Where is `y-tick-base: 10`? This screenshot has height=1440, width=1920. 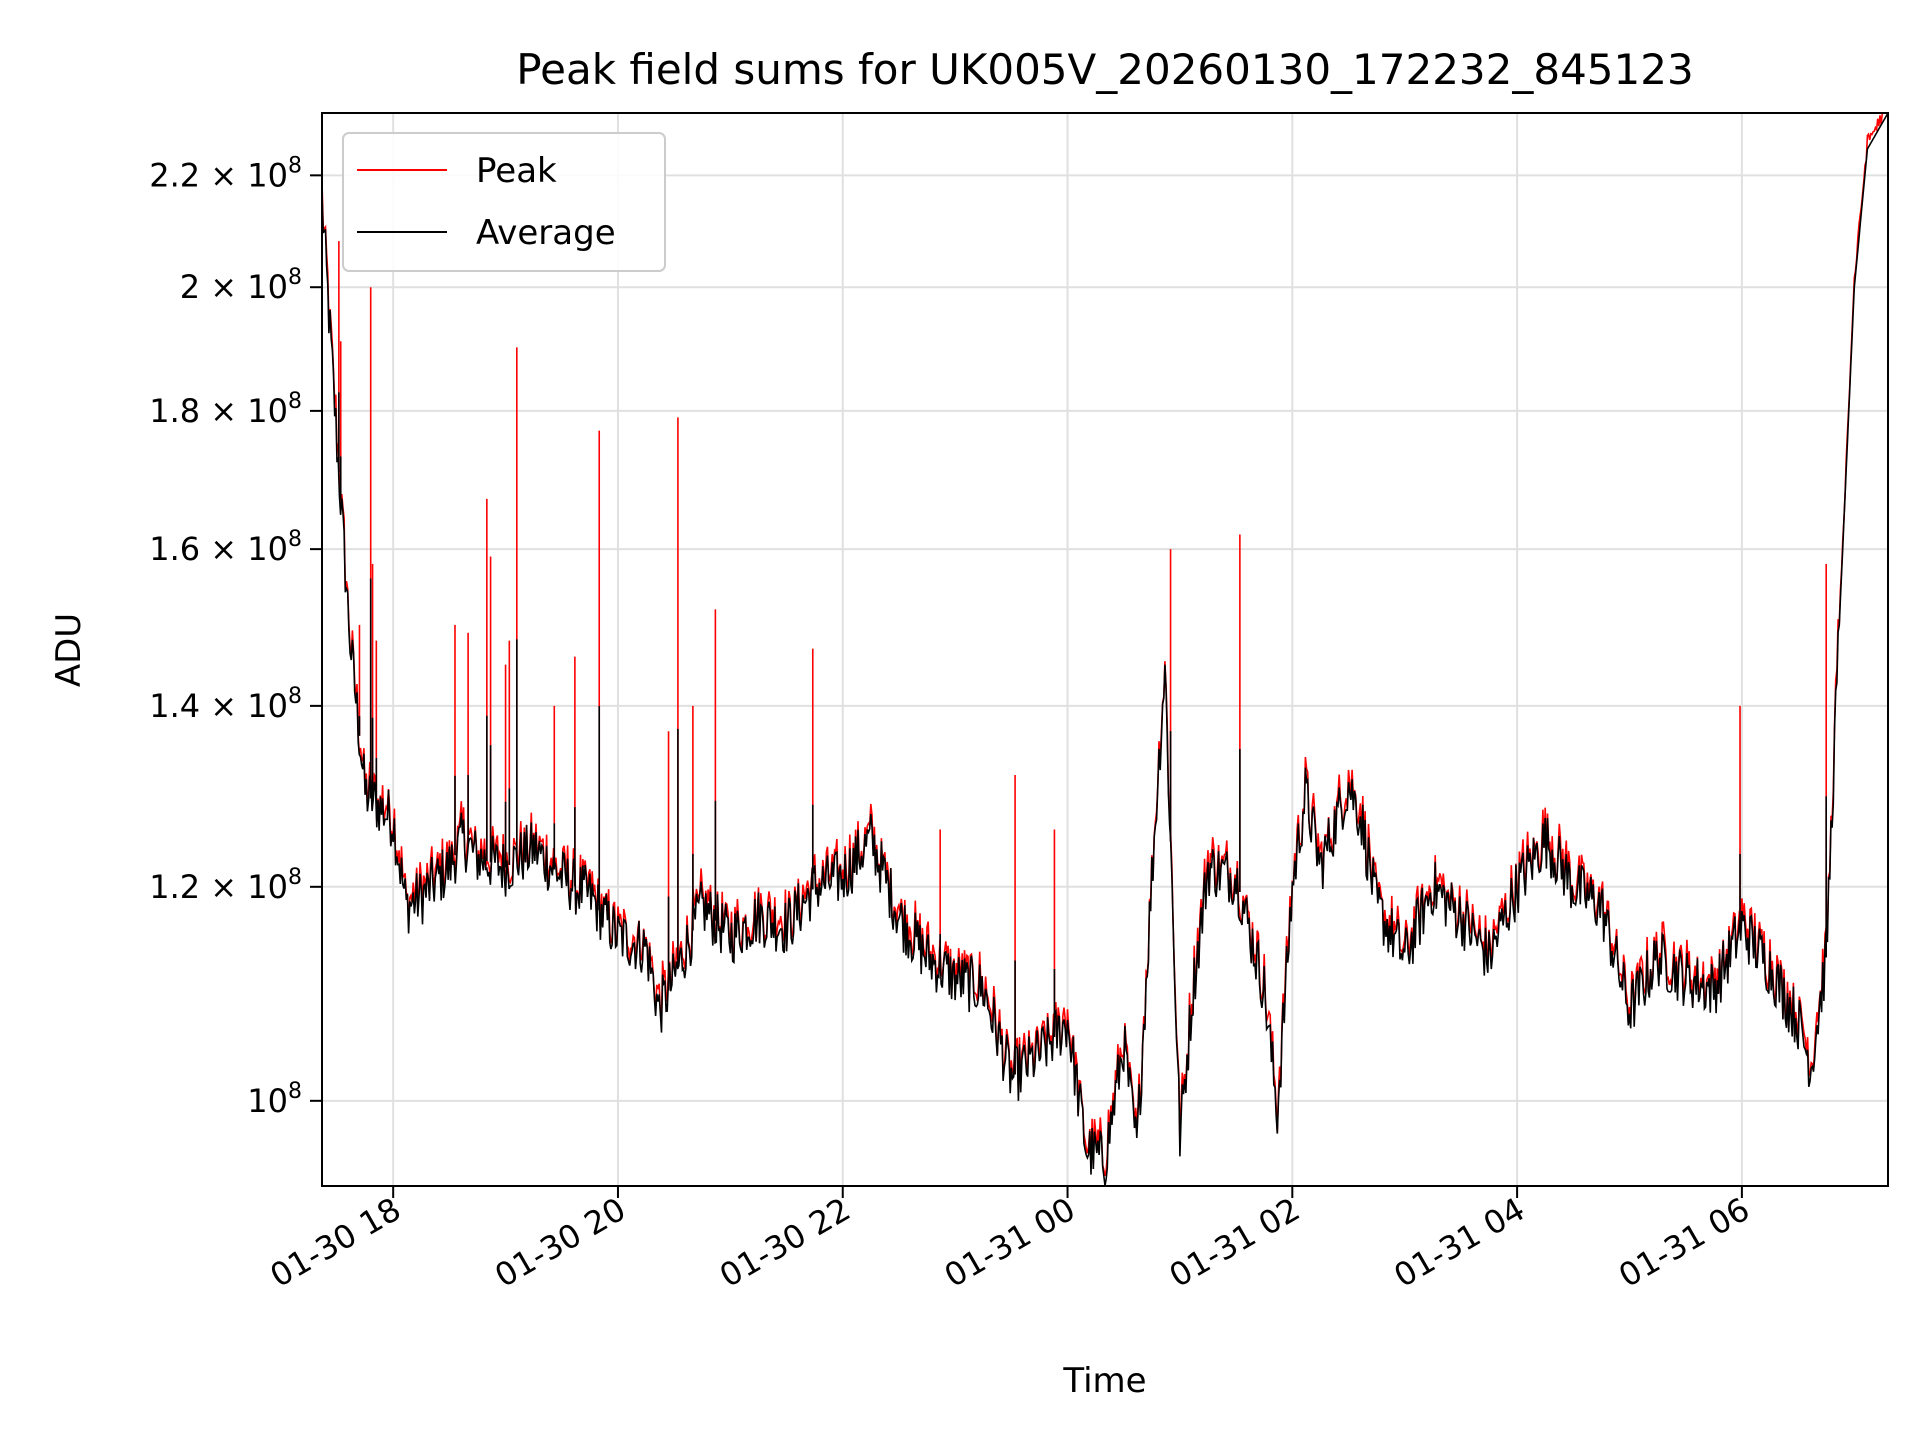
y-tick-base: 10 is located at coordinates (267, 1101).